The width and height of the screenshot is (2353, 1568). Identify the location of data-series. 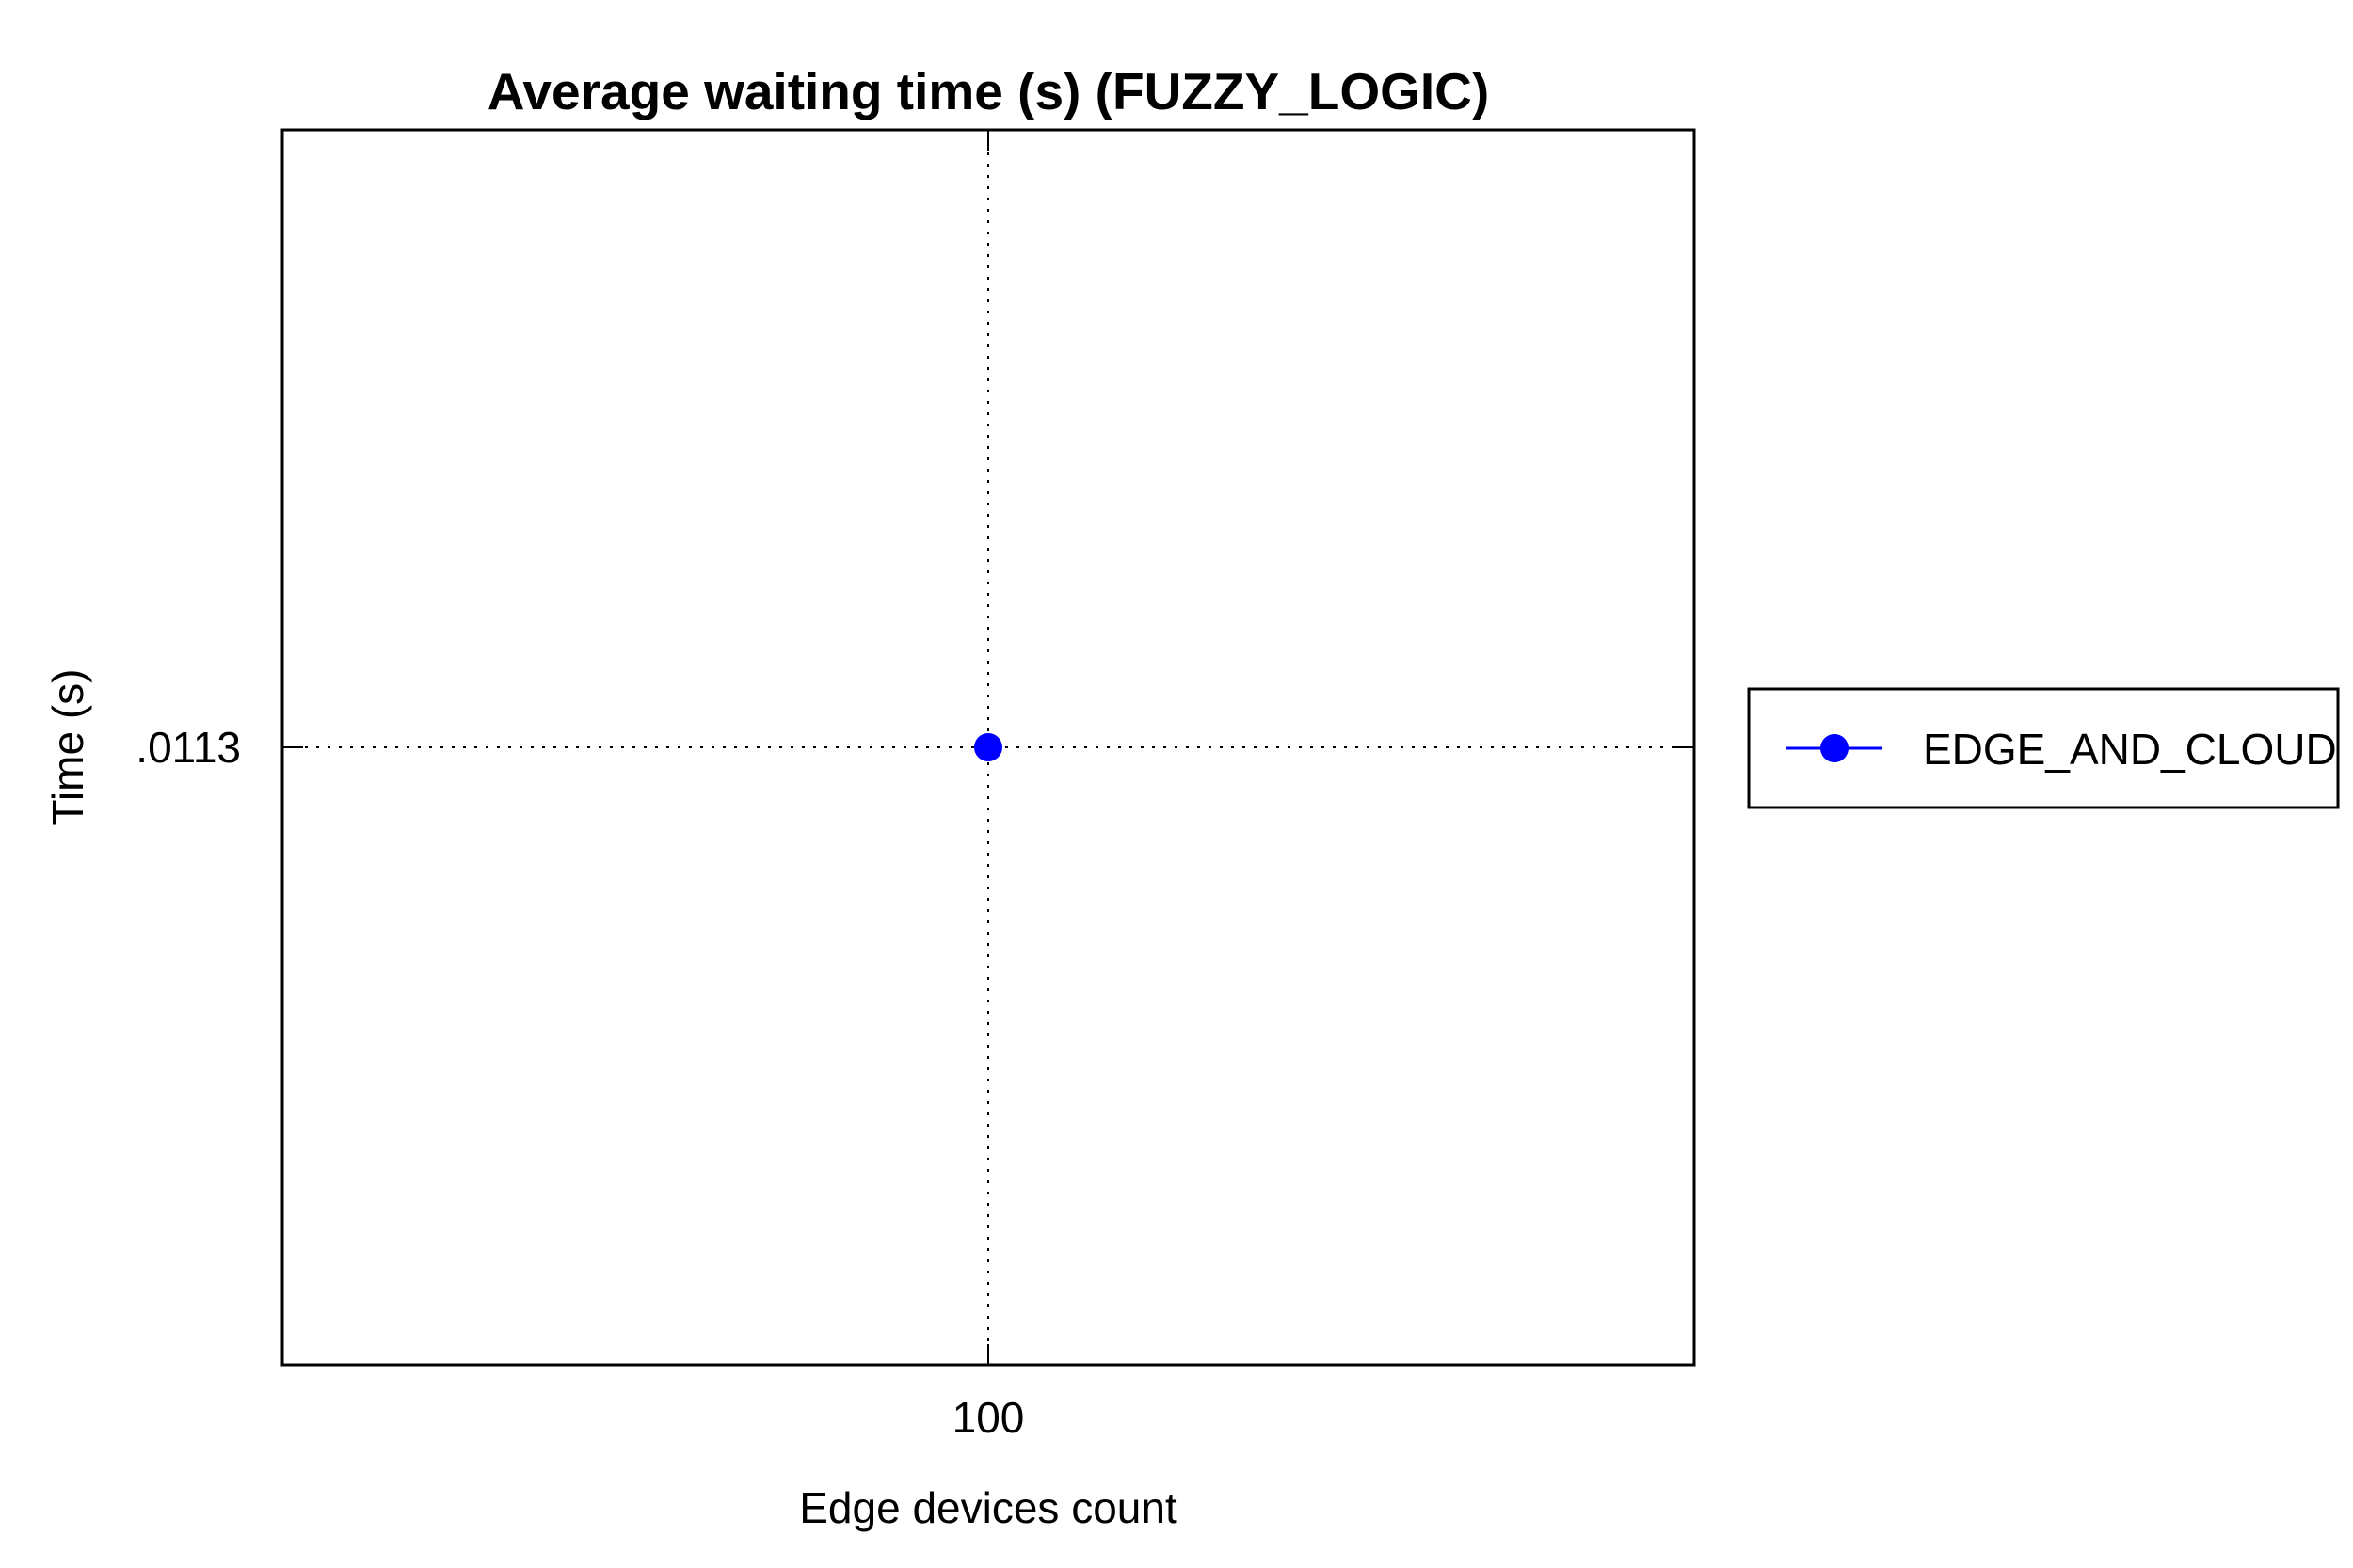
(988, 747).